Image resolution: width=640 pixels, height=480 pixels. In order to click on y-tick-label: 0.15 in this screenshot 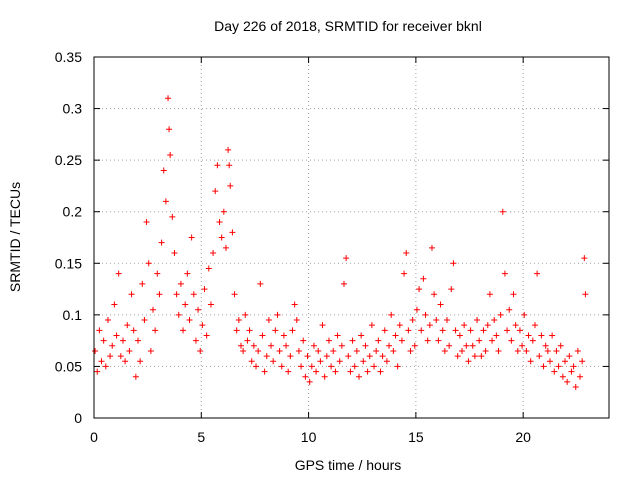, I will do `click(68, 263)`.